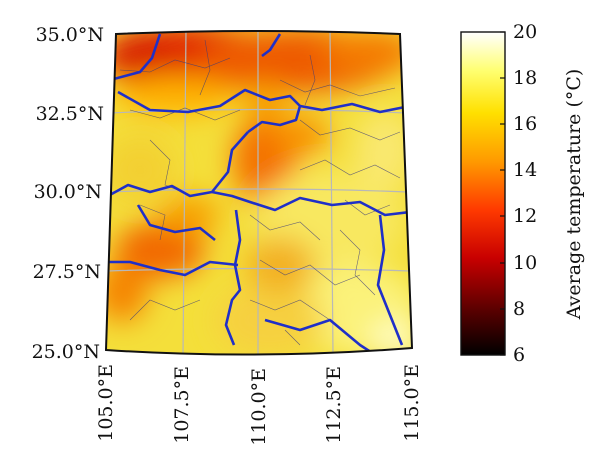 Image resolution: width=600 pixels, height=465 pixels. Describe the element at coordinates (502, 193) in the screenshot. I see `colorbar-ticks` at that location.